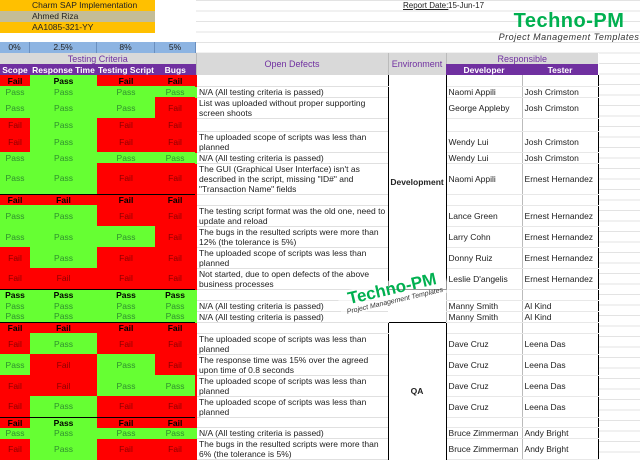 This screenshot has height=460, width=640. What do you see at coordinates (299, 294) in the screenshot?
I see `summary-row: Pass Pass Pass Pass` at bounding box center [299, 294].